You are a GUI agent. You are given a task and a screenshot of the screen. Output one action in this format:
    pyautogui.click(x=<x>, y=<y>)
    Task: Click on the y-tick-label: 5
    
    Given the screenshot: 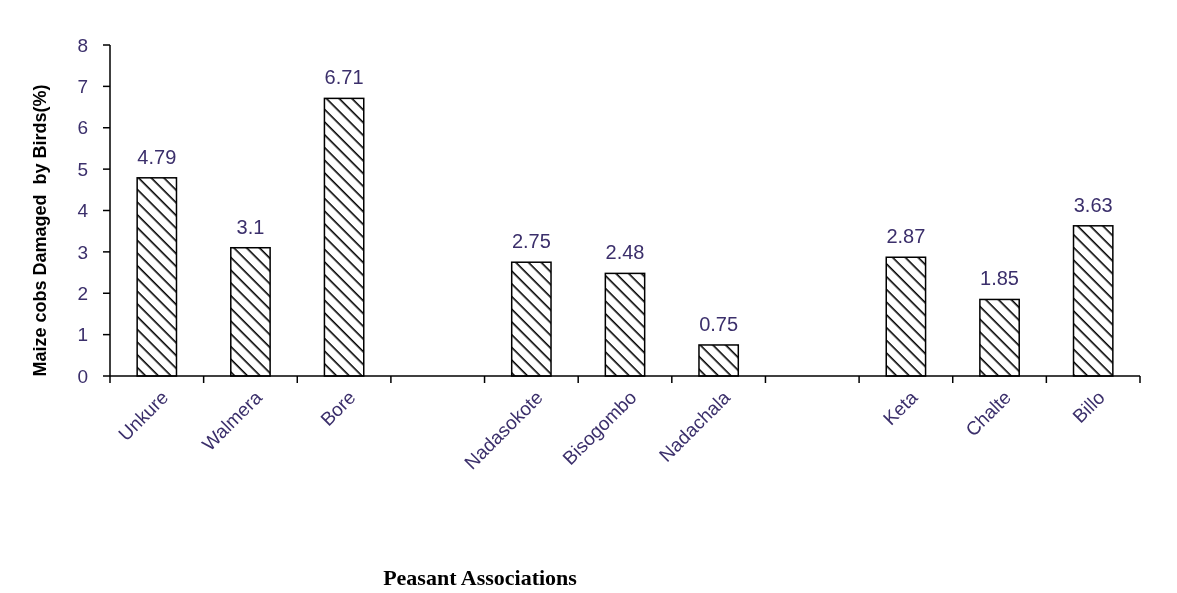 What is the action you would take?
    pyautogui.click(x=82, y=169)
    